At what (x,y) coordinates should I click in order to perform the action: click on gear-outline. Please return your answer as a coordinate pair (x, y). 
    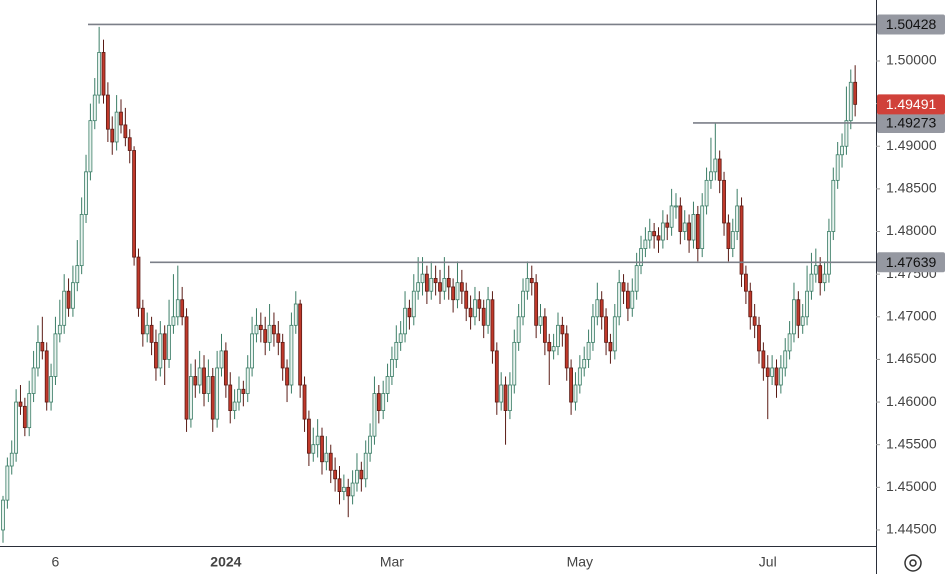
    Looking at the image, I should click on (913, 563).